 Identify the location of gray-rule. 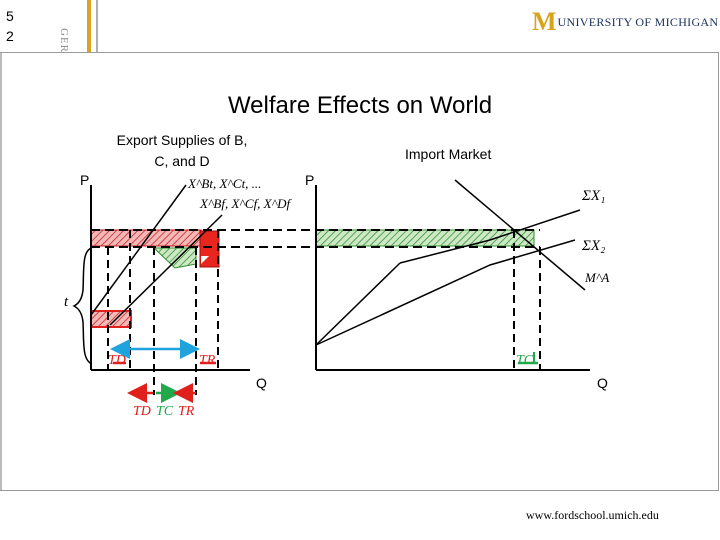
(97, 26).